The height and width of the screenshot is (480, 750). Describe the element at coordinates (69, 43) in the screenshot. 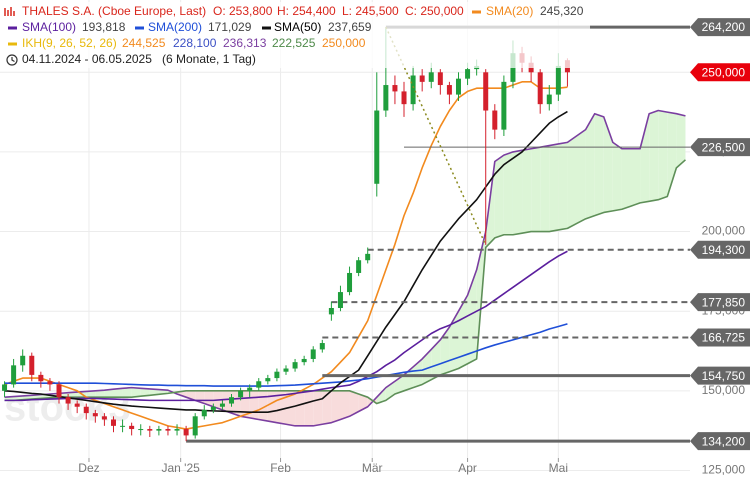

I see `legend-text: IKH(9, 26, 52, 26)` at that location.